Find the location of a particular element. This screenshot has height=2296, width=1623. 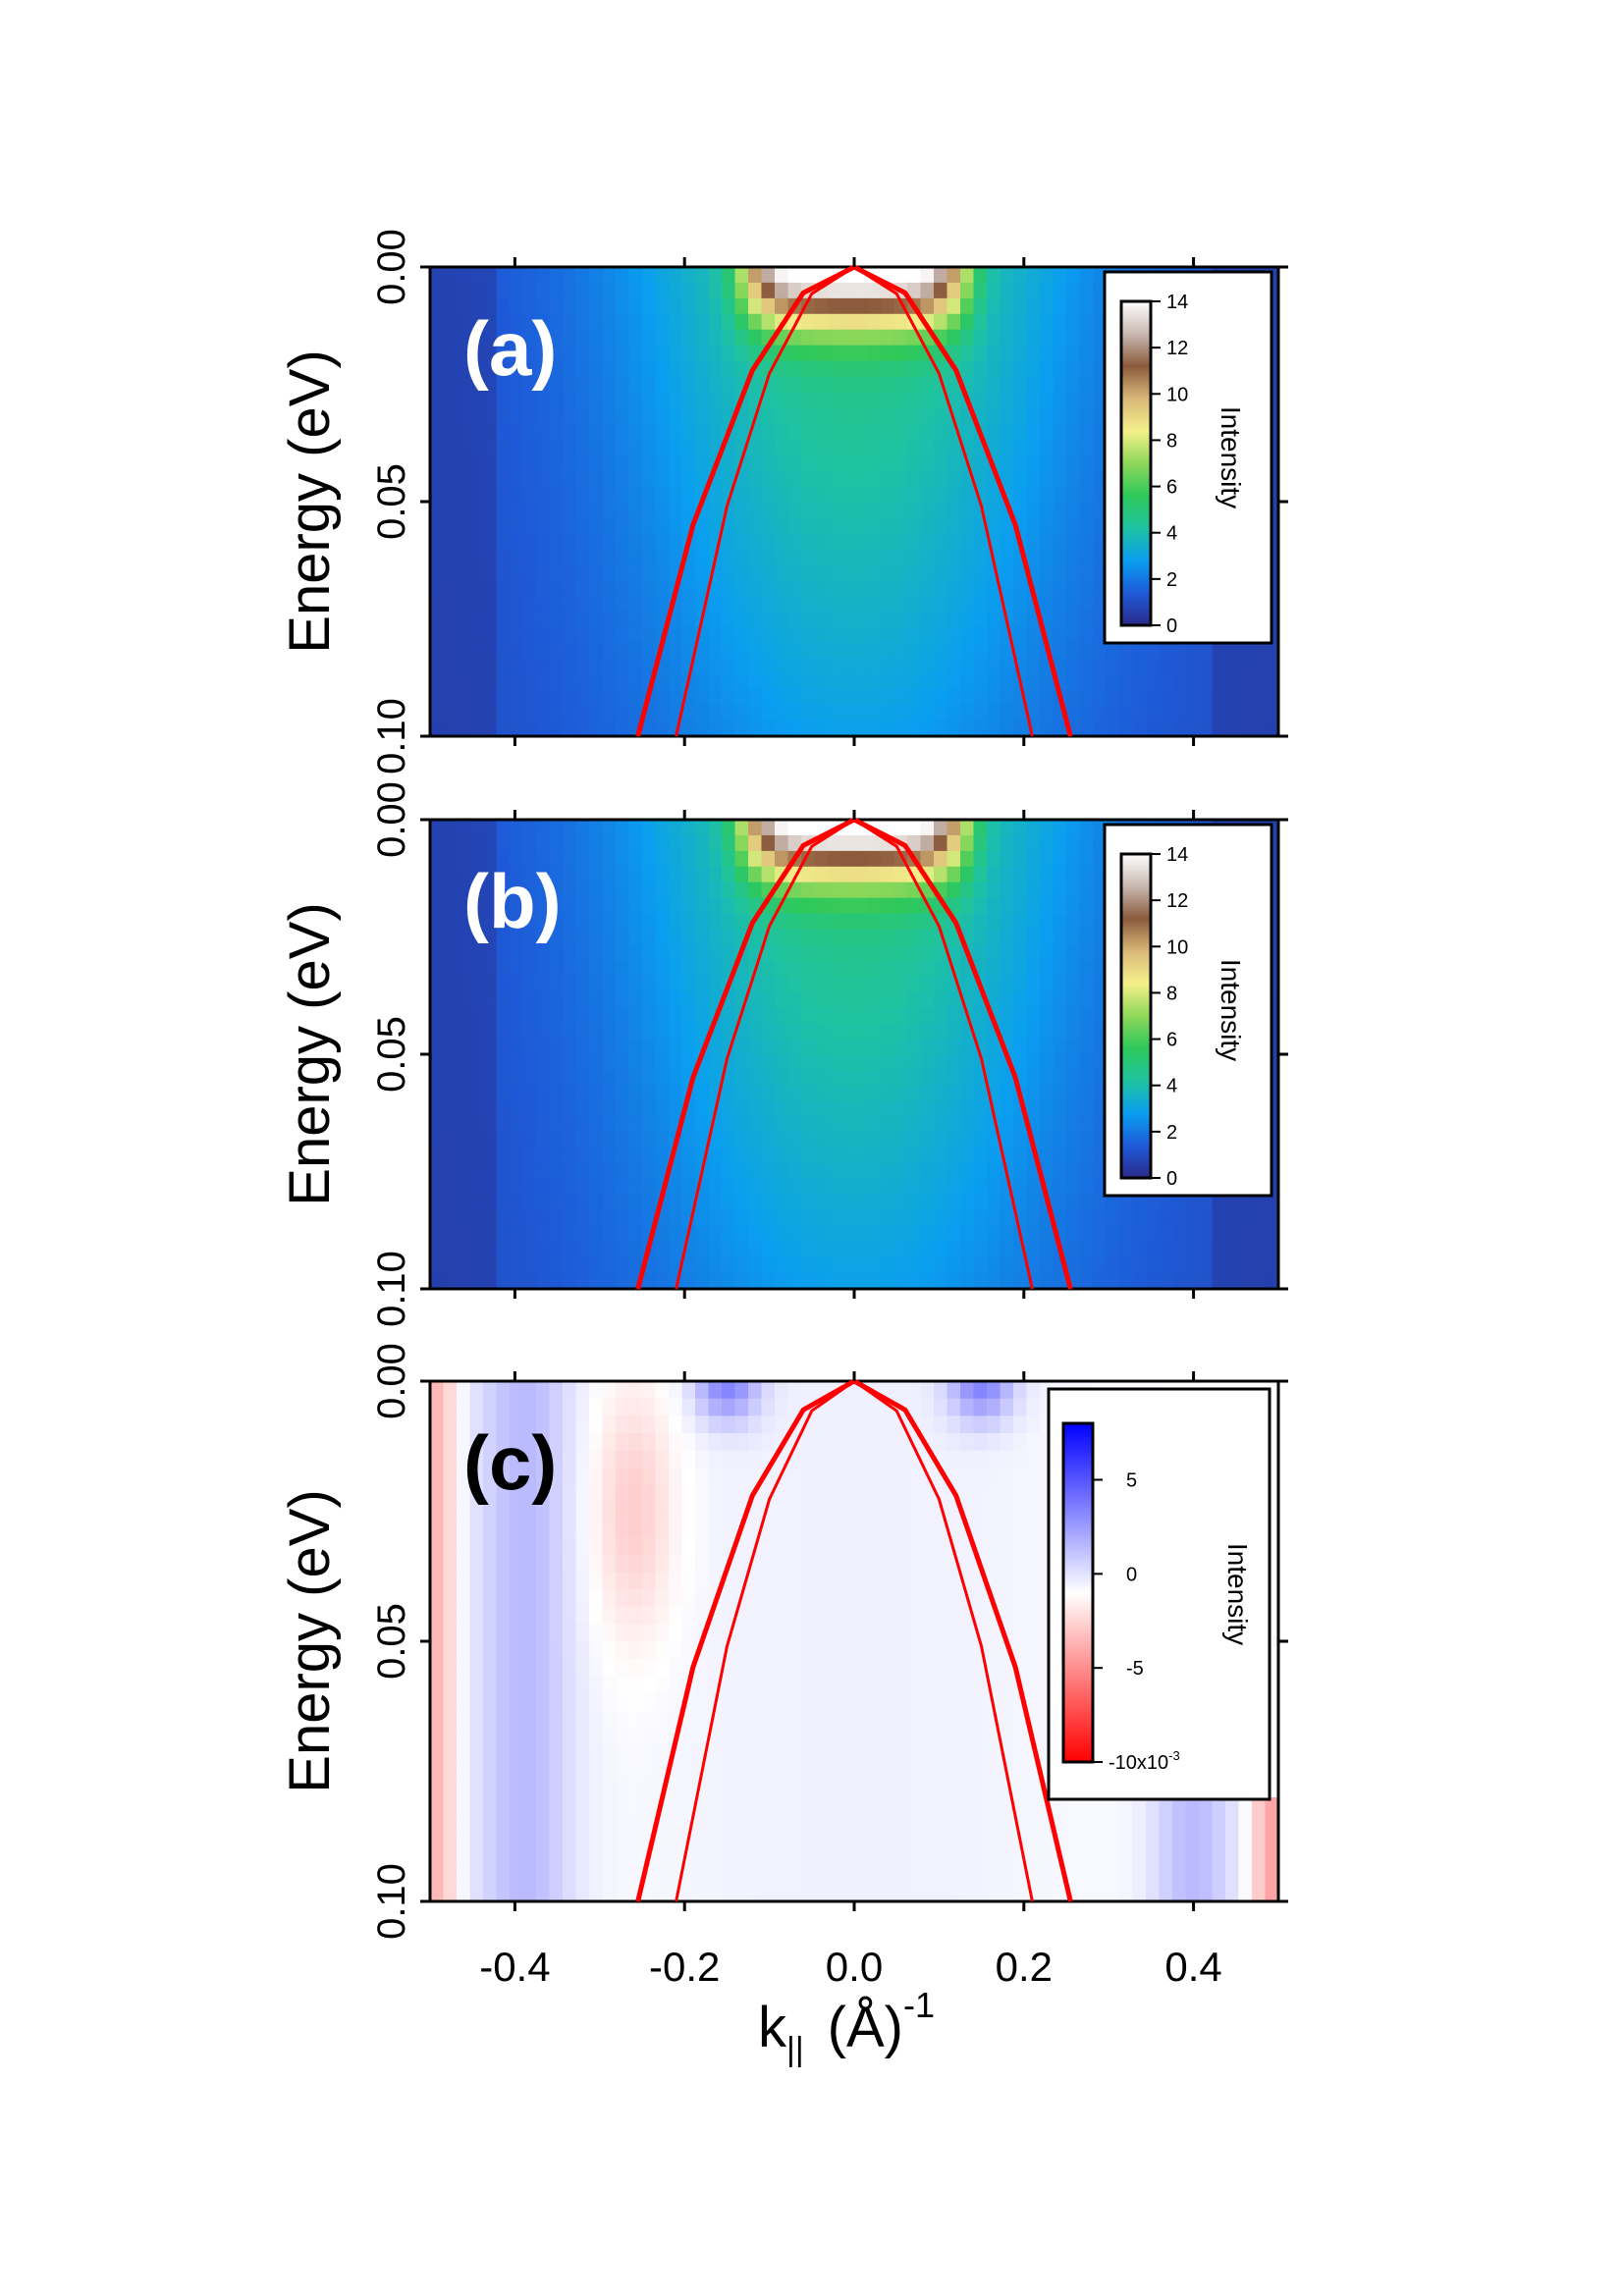

x-tick-label: 0.0 is located at coordinates (854, 1967).